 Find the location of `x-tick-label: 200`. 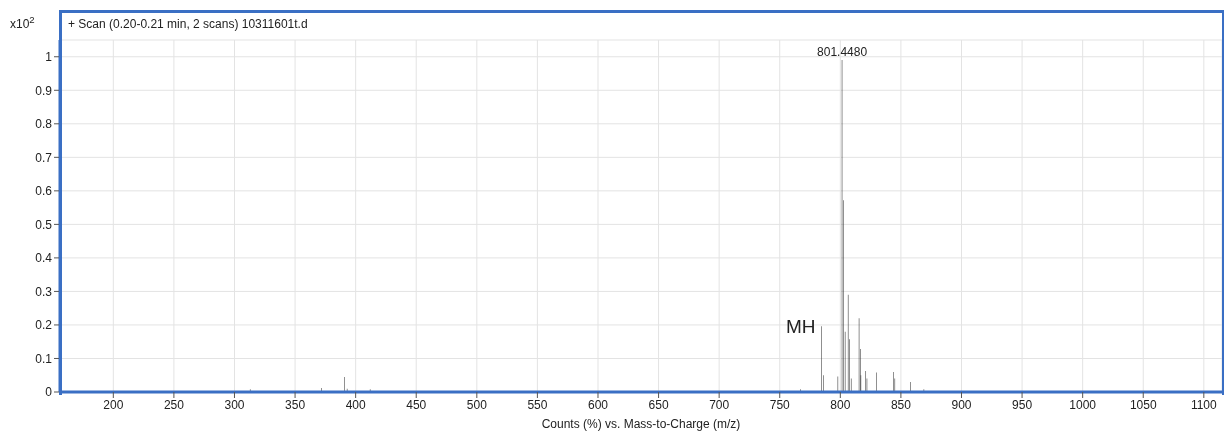

x-tick-label: 200 is located at coordinates (113, 404).